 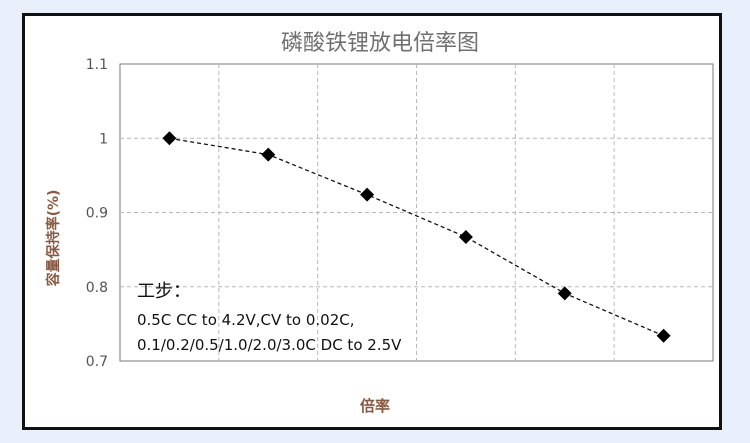 What do you see at coordinates (97, 288) in the screenshot?
I see `y-tick-label: 0.8` at bounding box center [97, 288].